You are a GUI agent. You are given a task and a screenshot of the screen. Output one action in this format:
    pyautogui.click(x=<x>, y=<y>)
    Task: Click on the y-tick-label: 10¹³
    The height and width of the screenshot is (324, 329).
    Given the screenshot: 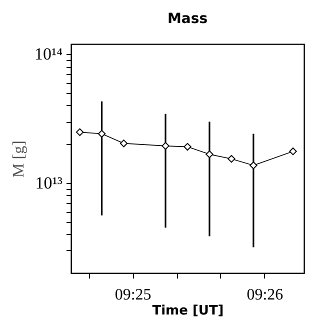 What is the action you would take?
    pyautogui.click(x=48, y=182)
    